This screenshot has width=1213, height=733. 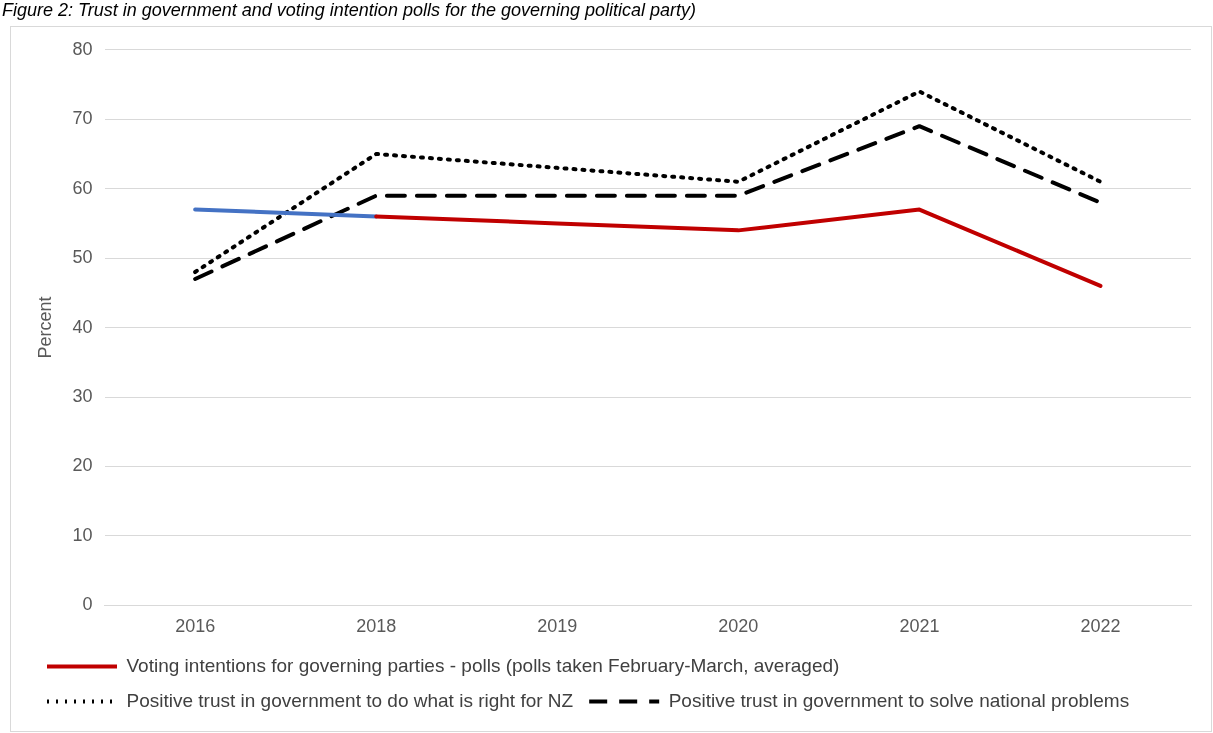 What do you see at coordinates (738, 626) in the screenshot?
I see `x-tick-label: 2020` at bounding box center [738, 626].